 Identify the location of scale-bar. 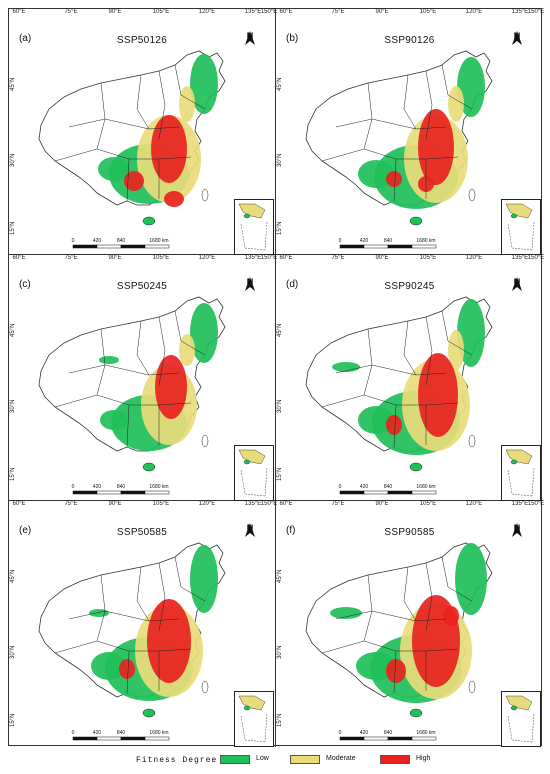
(121, 246).